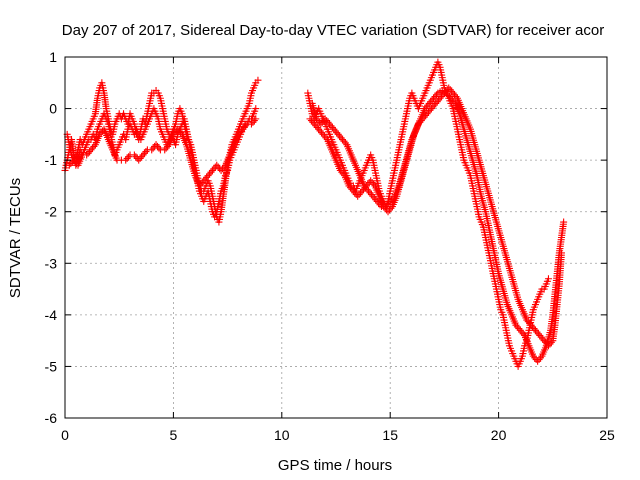  I want to click on y-tick-label: -6, so click(51, 418).